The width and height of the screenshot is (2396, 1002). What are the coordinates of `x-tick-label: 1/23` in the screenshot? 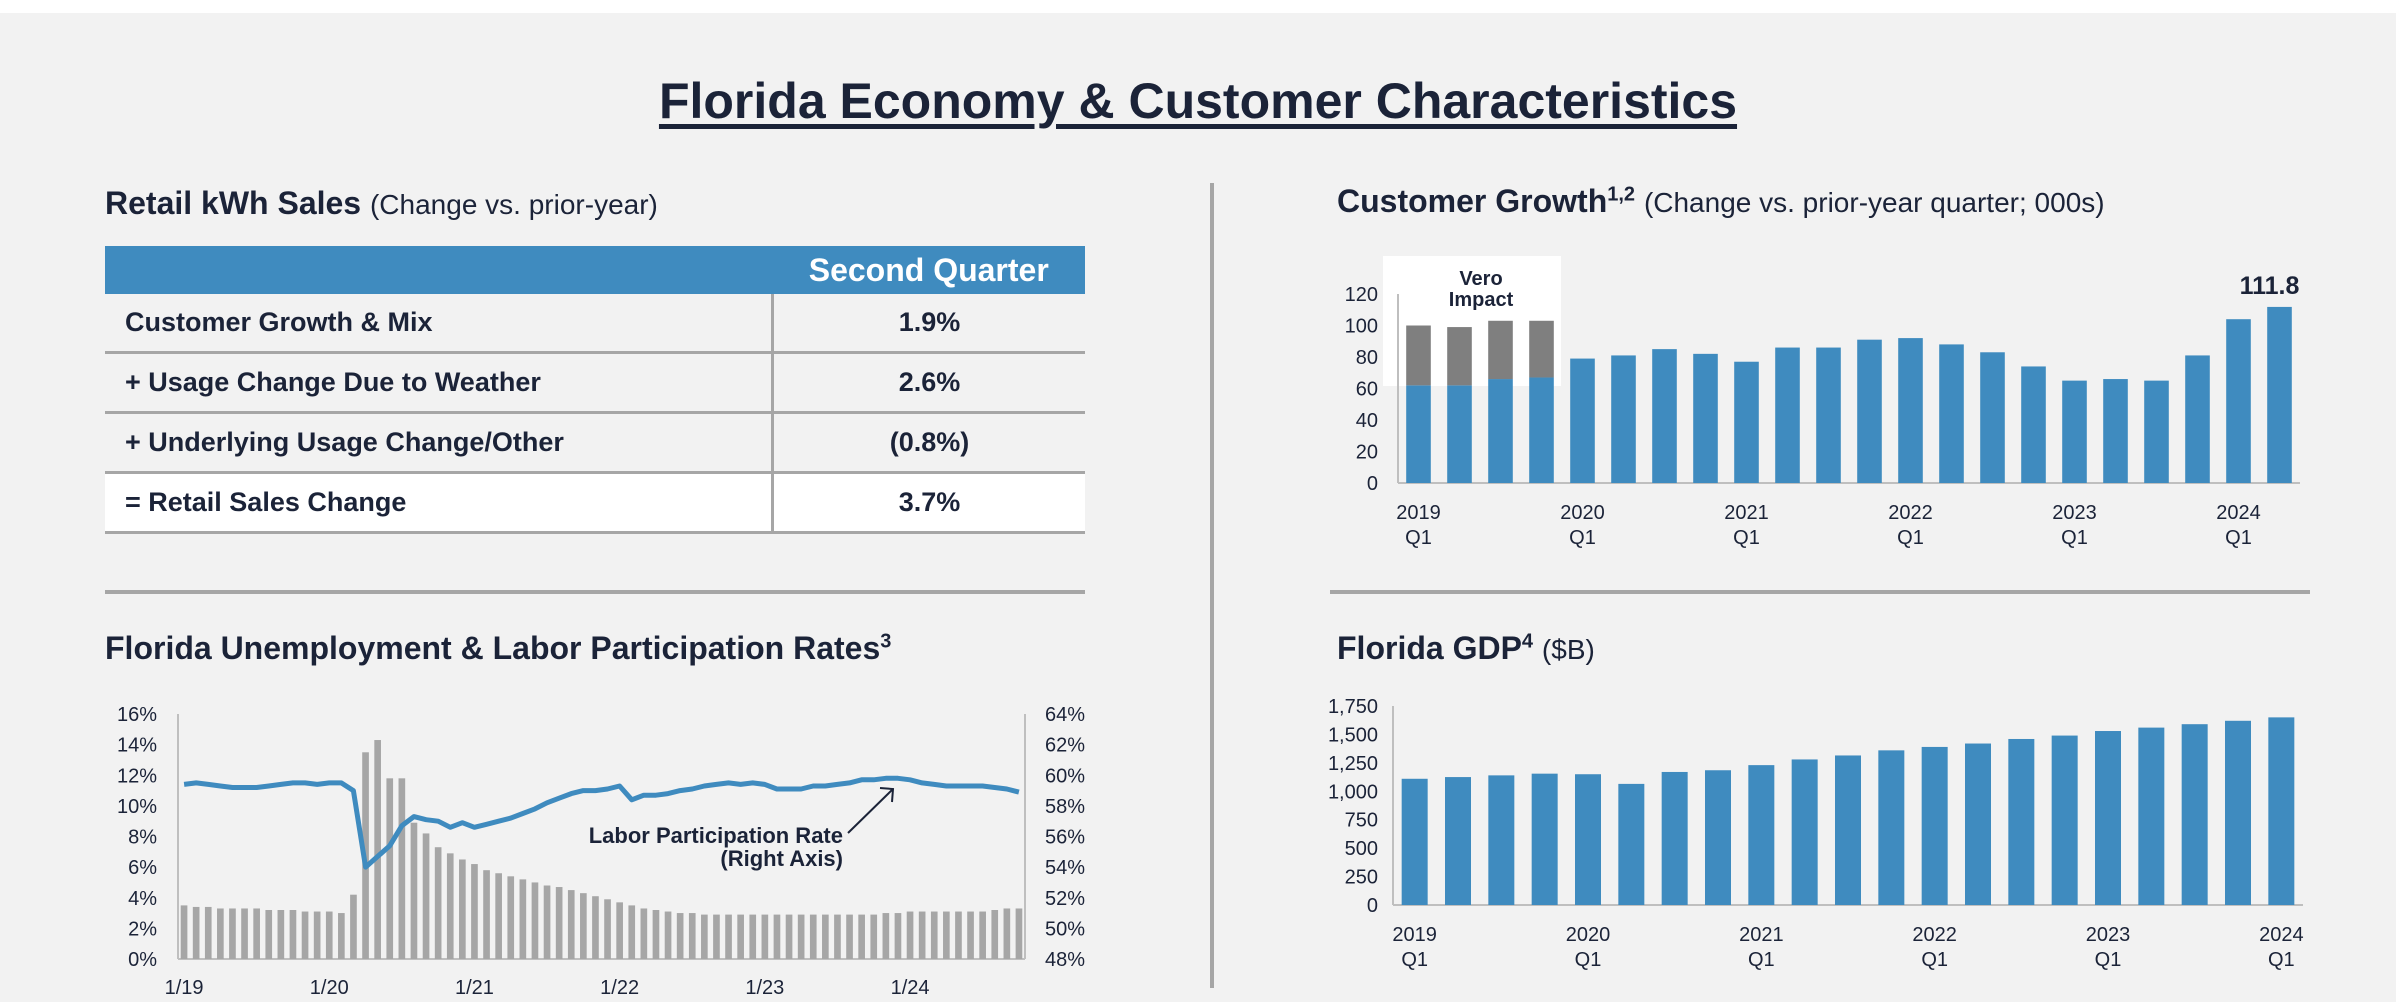 It's located at (764, 988).